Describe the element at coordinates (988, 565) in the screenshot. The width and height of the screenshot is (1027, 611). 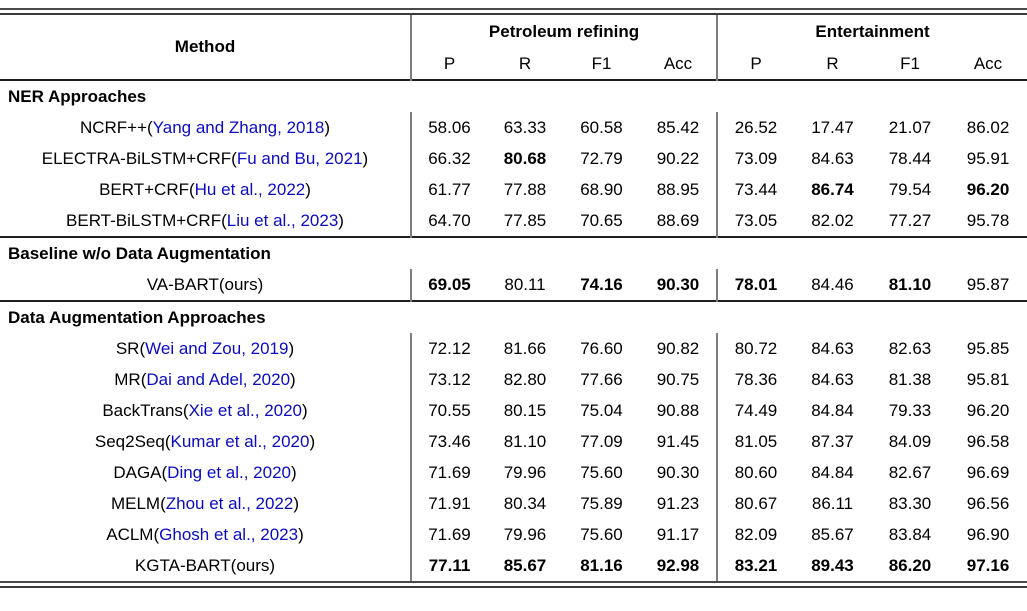
I see `metric-value-cell: 97.16` at that location.